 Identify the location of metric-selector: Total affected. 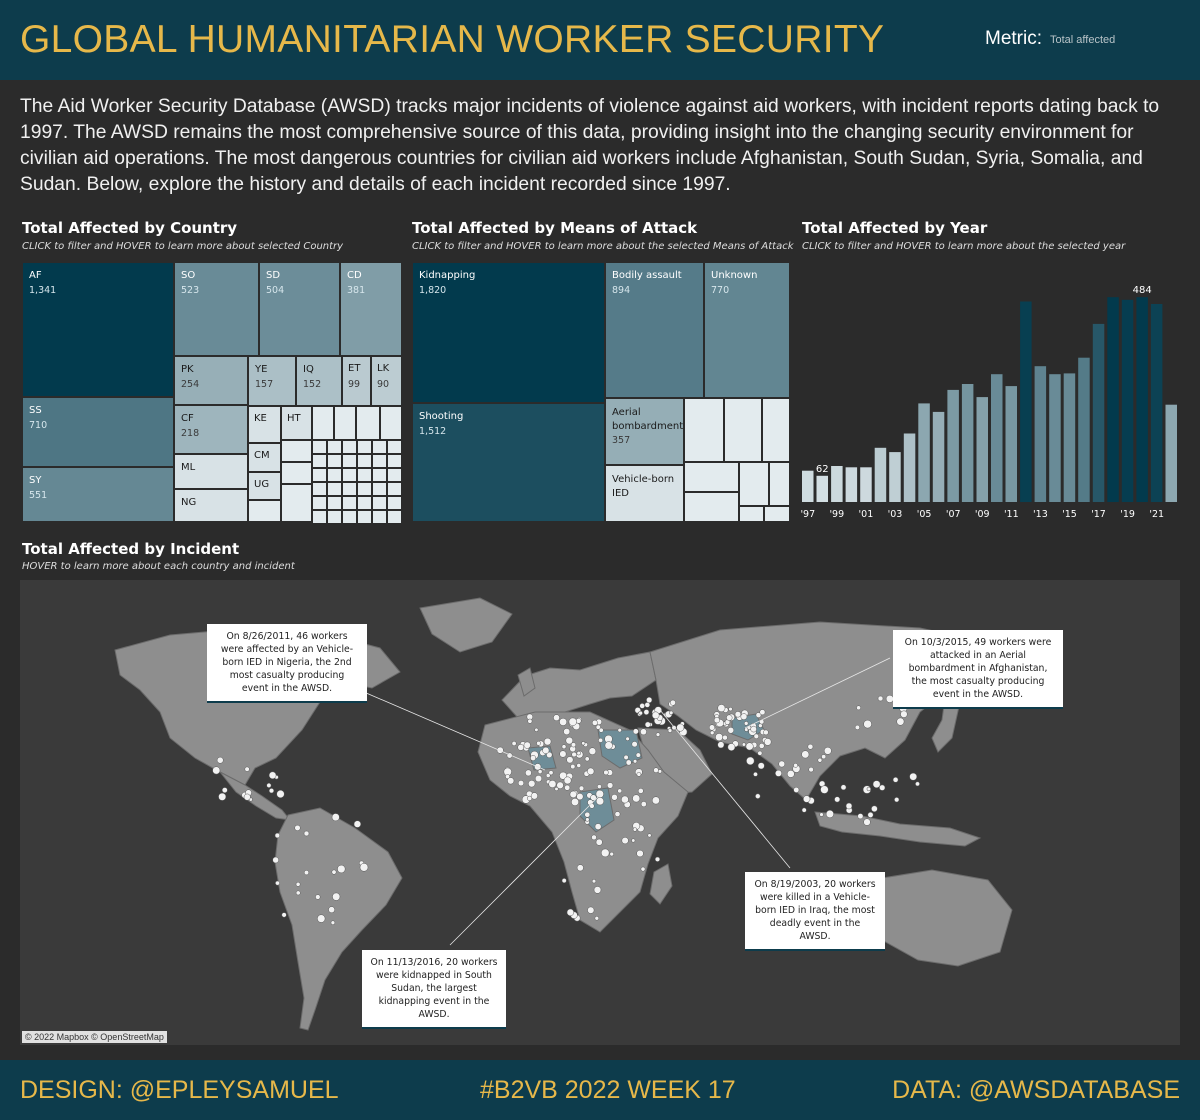
(1083, 40).